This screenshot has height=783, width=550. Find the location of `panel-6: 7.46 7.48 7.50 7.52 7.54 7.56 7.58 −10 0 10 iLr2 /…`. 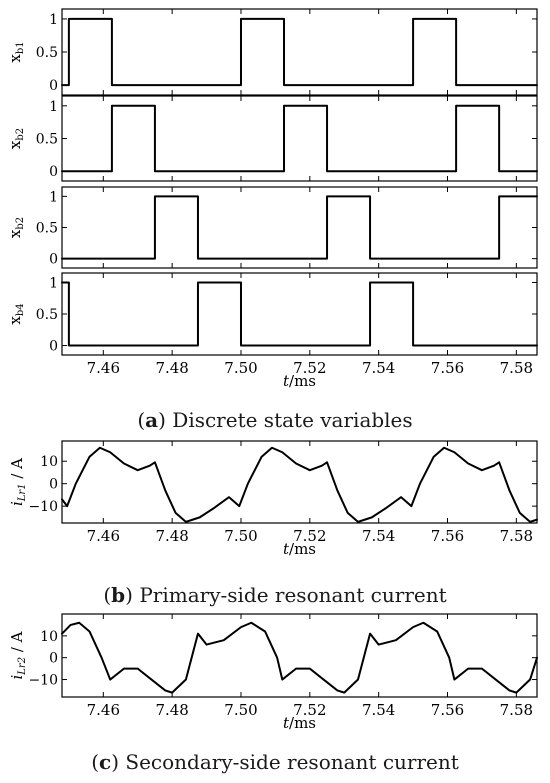

panel-6: 7.46 7.48 7.50 7.52 7.54 7.56 7.58 −10 0 10 iLr2 /… is located at coordinates (273, 672).